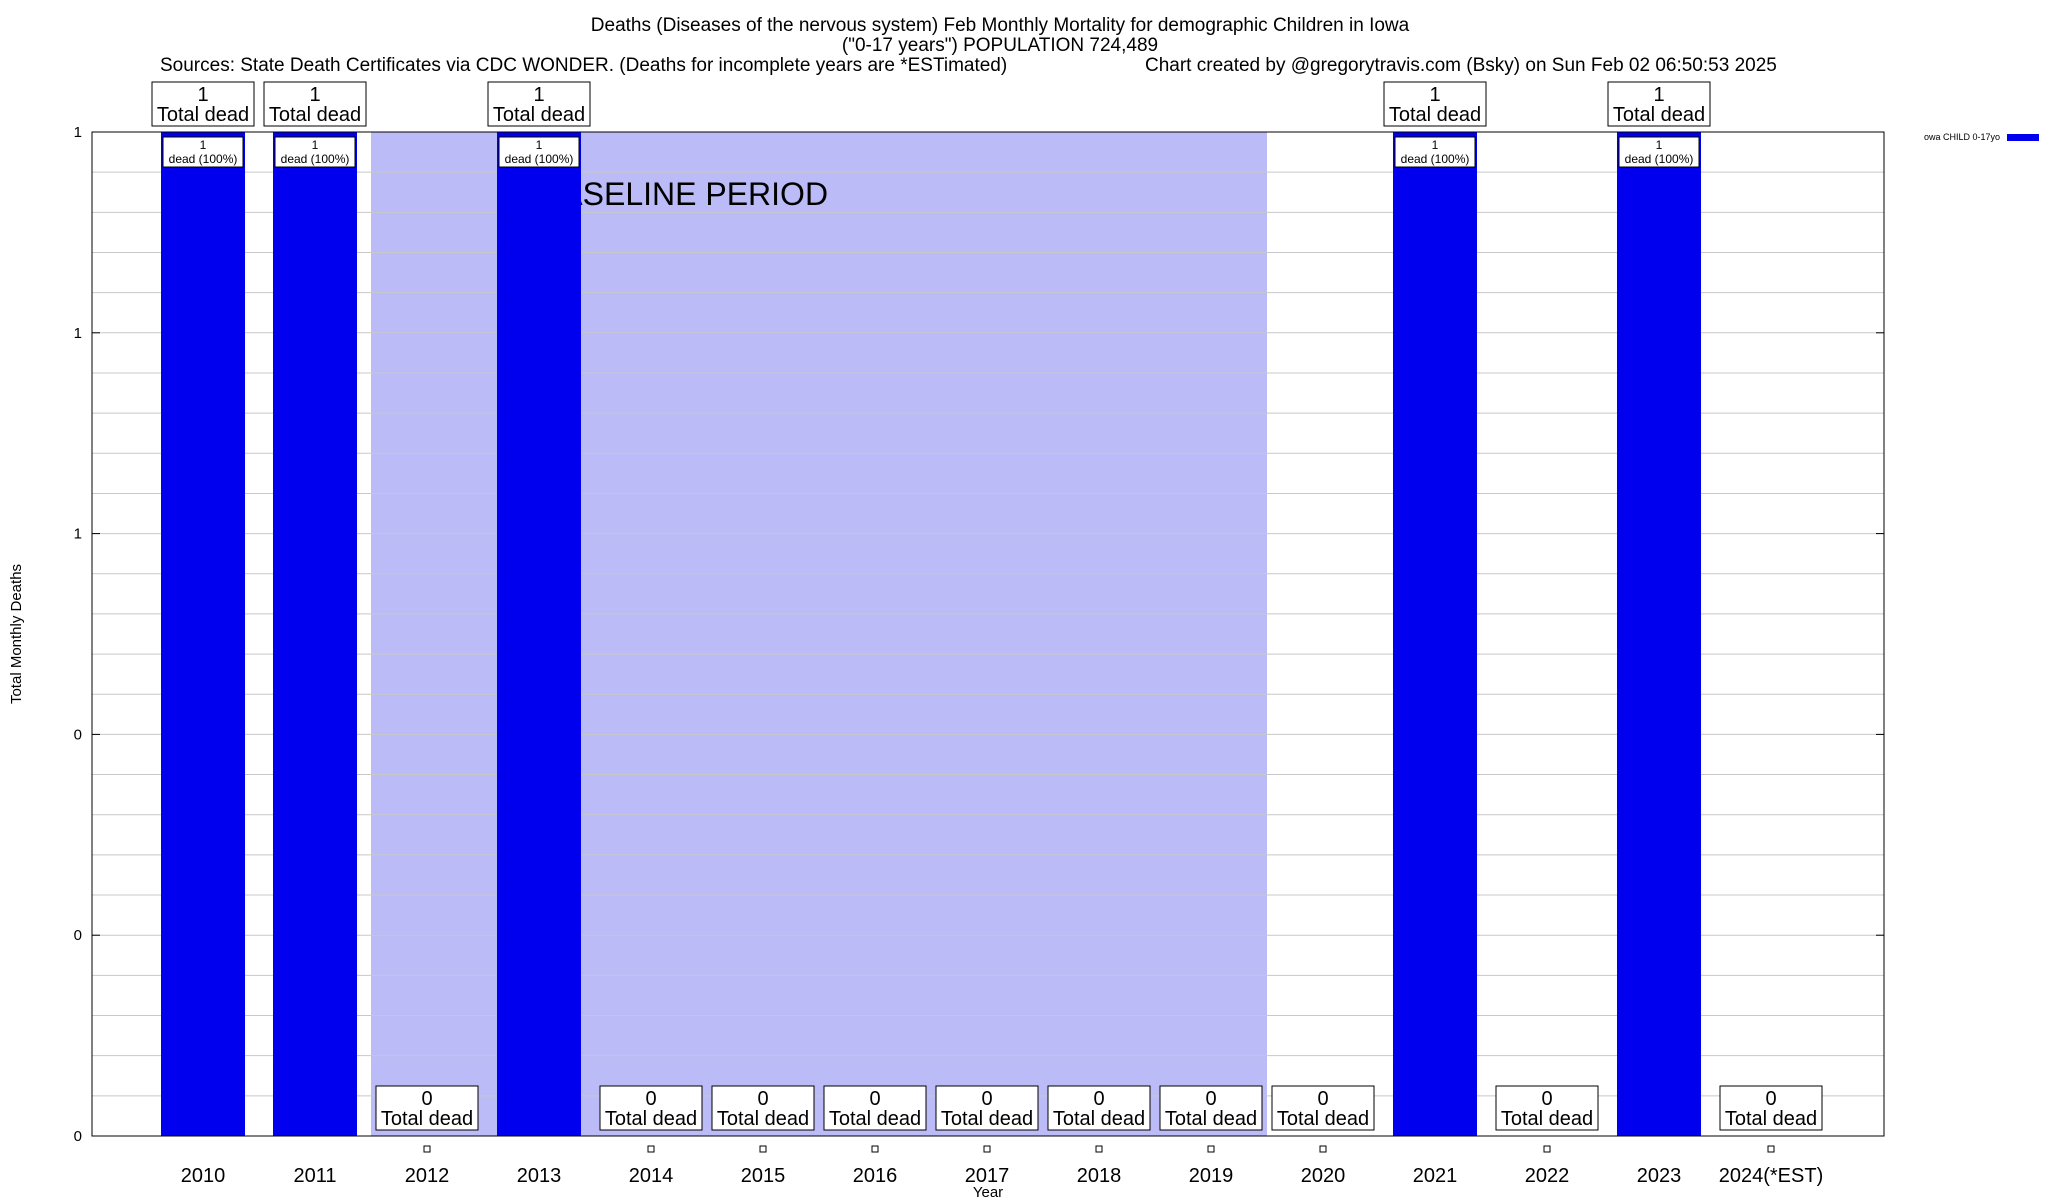 The width and height of the screenshot is (2048, 1200). I want to click on x-axis-label: Year, so click(988, 1192).